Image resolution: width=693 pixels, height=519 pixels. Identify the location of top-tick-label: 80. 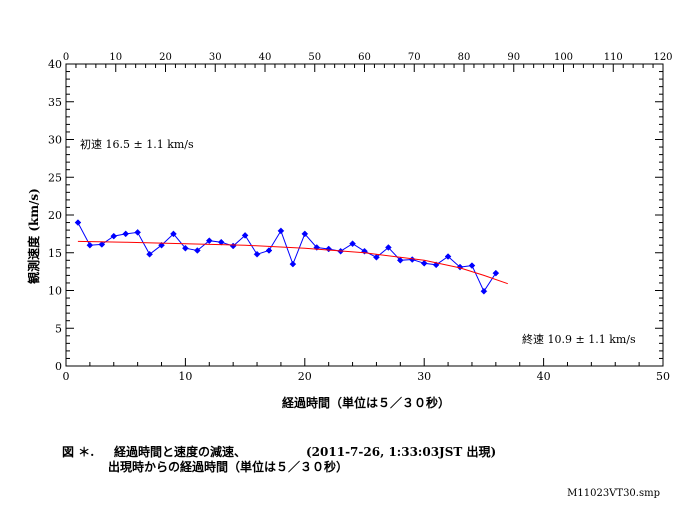
(464, 57).